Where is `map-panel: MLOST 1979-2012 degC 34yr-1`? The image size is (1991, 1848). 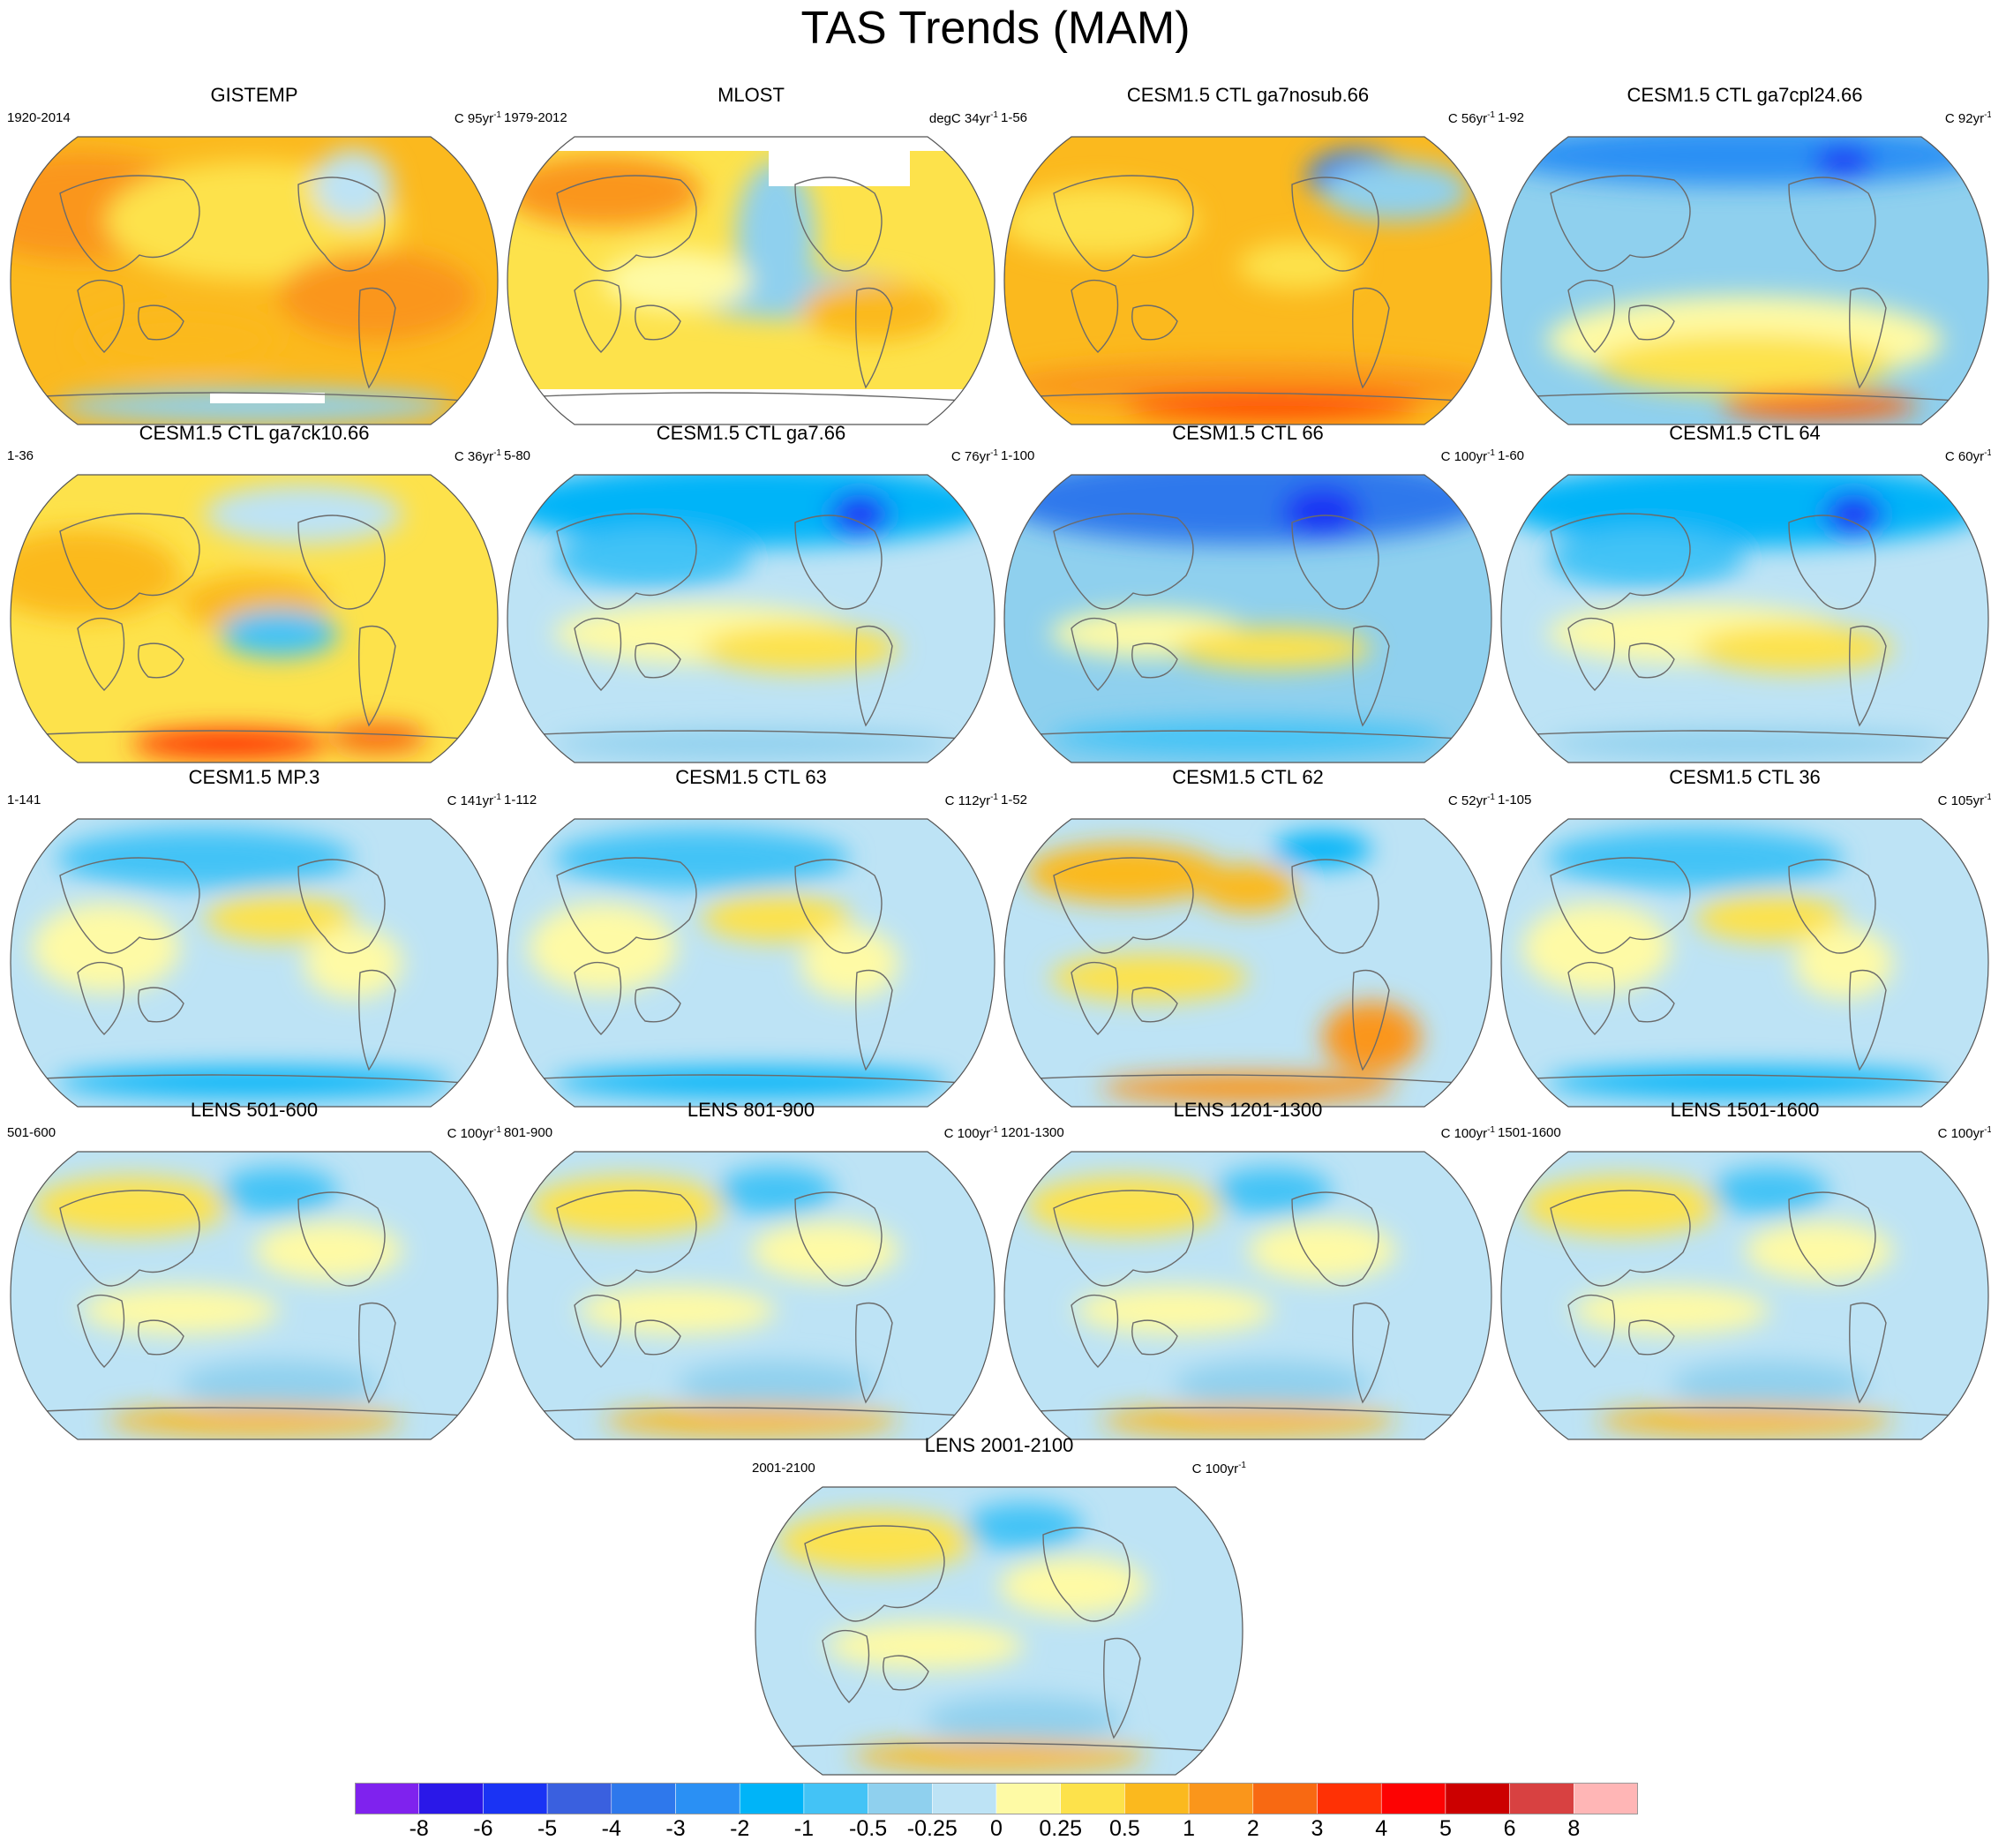 map-panel: MLOST 1979-2012 degC 34yr-1 is located at coordinates (751, 255).